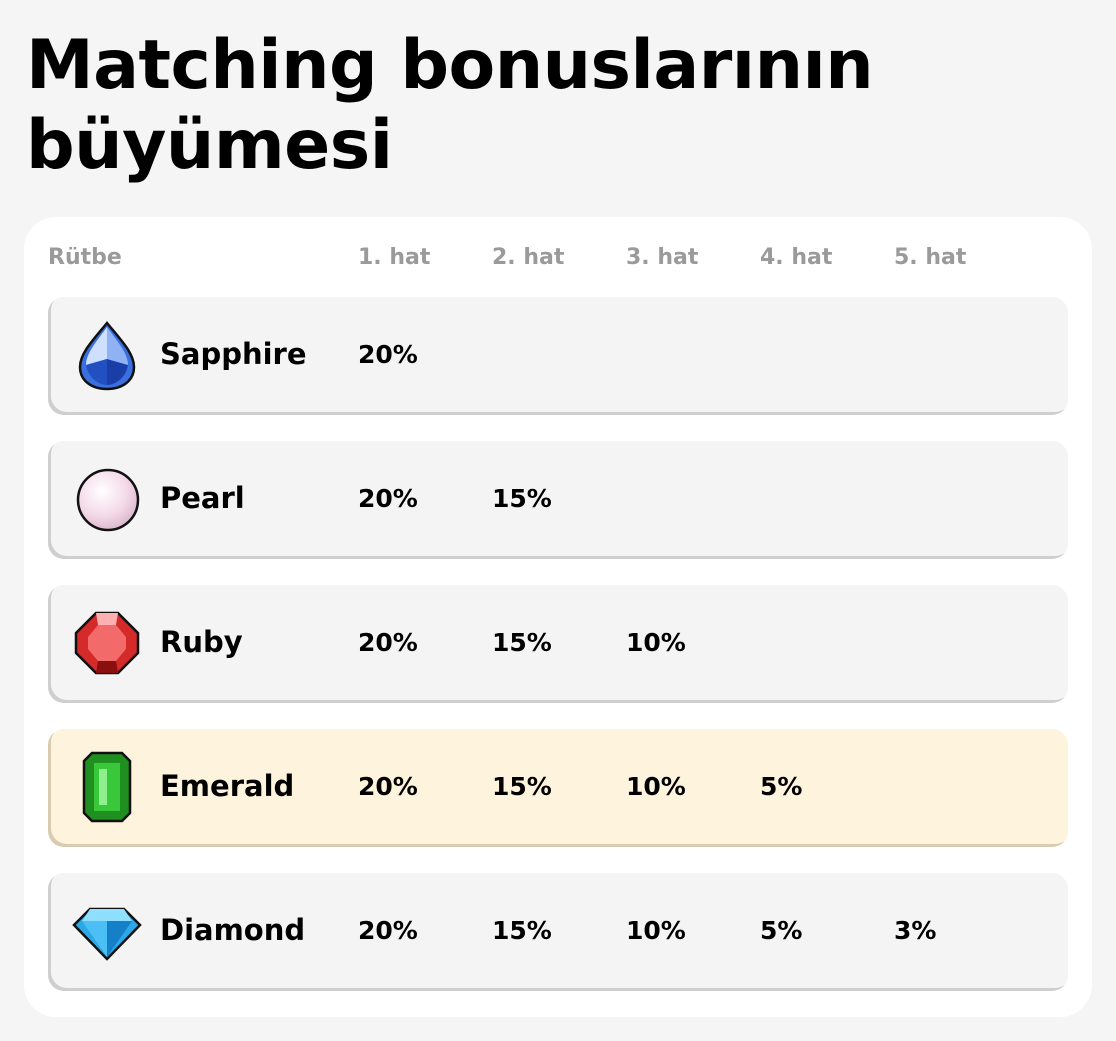 The height and width of the screenshot is (1041, 1116). I want to click on header-line-5: 5. hat, so click(930, 257).